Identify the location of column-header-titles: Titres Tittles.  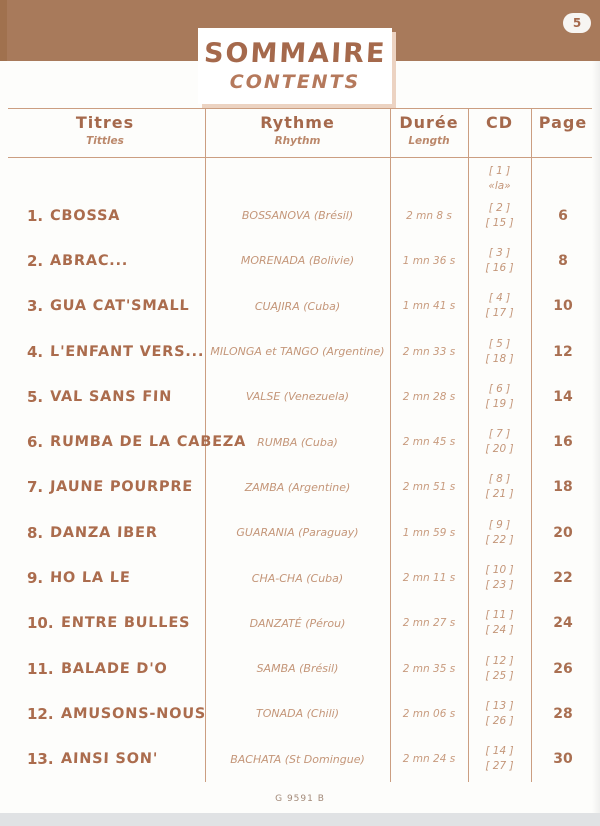
(105, 130).